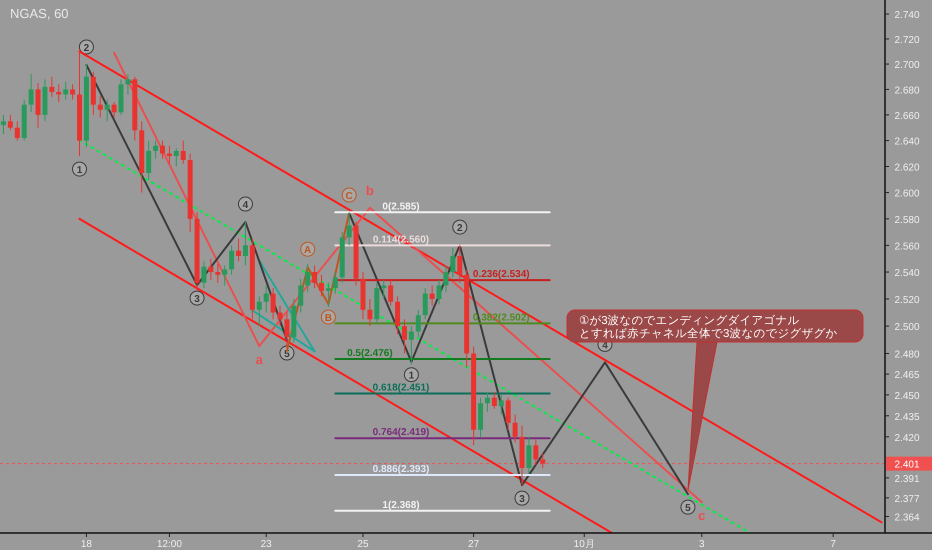  Describe the element at coordinates (907, 300) in the screenshot. I see `y-tick-label: 2.520` at that location.